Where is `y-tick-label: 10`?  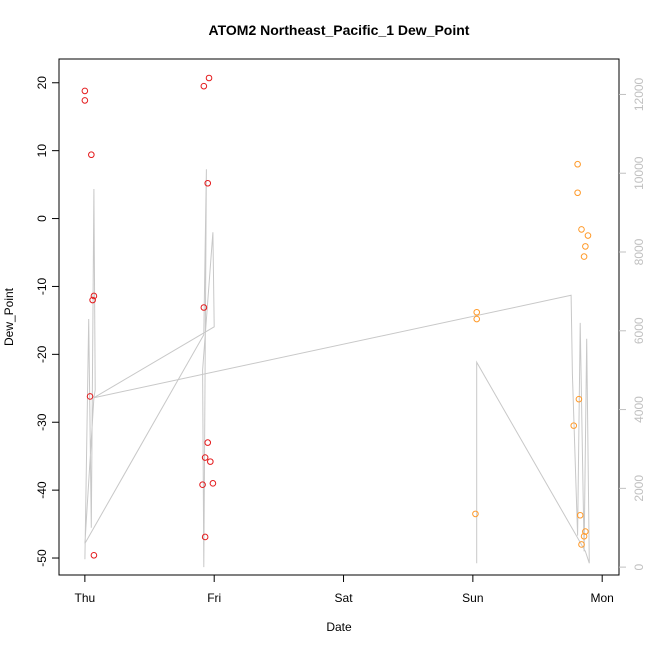 y-tick-label: 10 is located at coordinates (42, 151).